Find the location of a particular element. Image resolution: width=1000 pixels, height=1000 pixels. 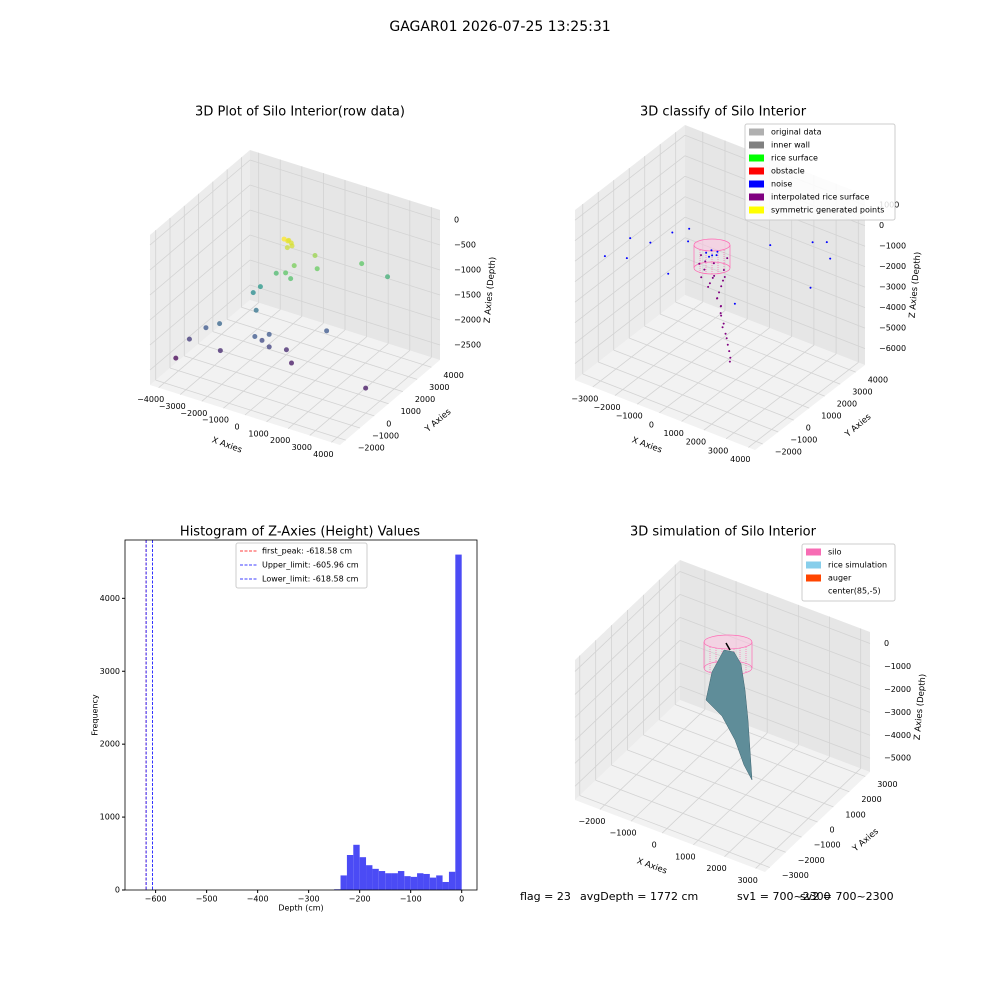

z-tick-label: −2000 is located at coordinates (892, 266).